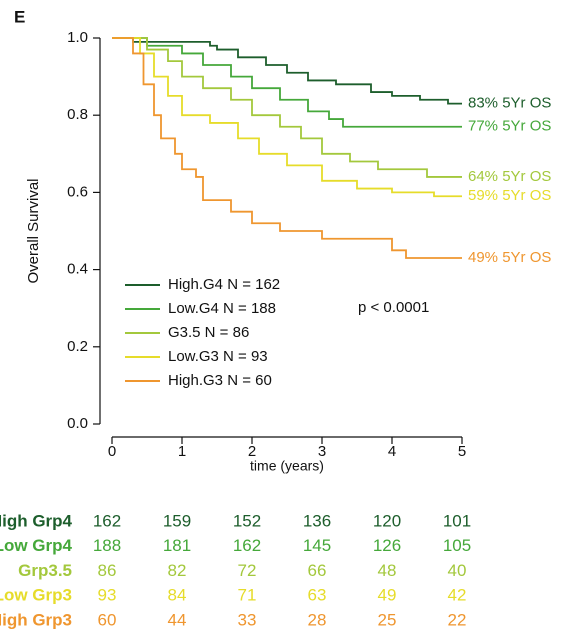 This screenshot has height=636, width=588. Describe the element at coordinates (77, 37) in the screenshot. I see `y-tick-label: 1.0` at that location.